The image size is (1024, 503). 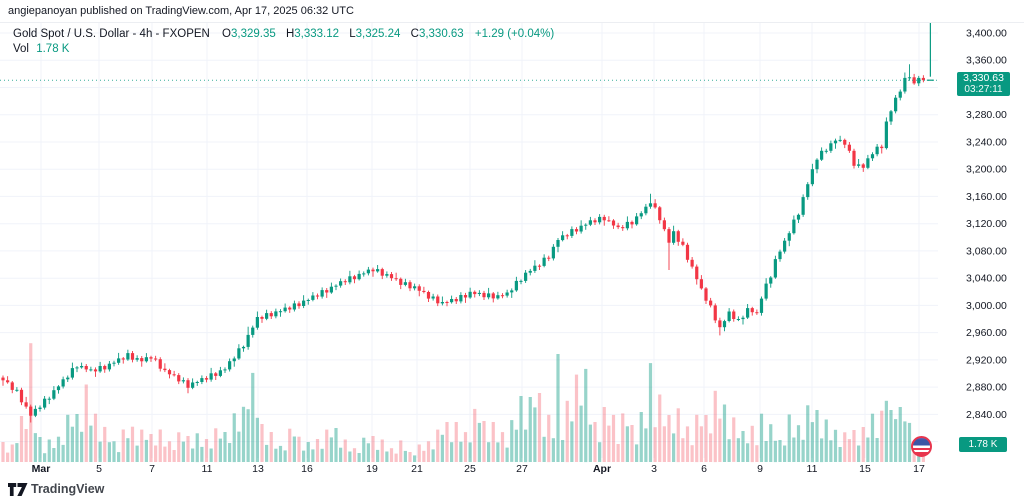 I want to click on price-tick-label: 2,880.00, so click(x=986, y=388).